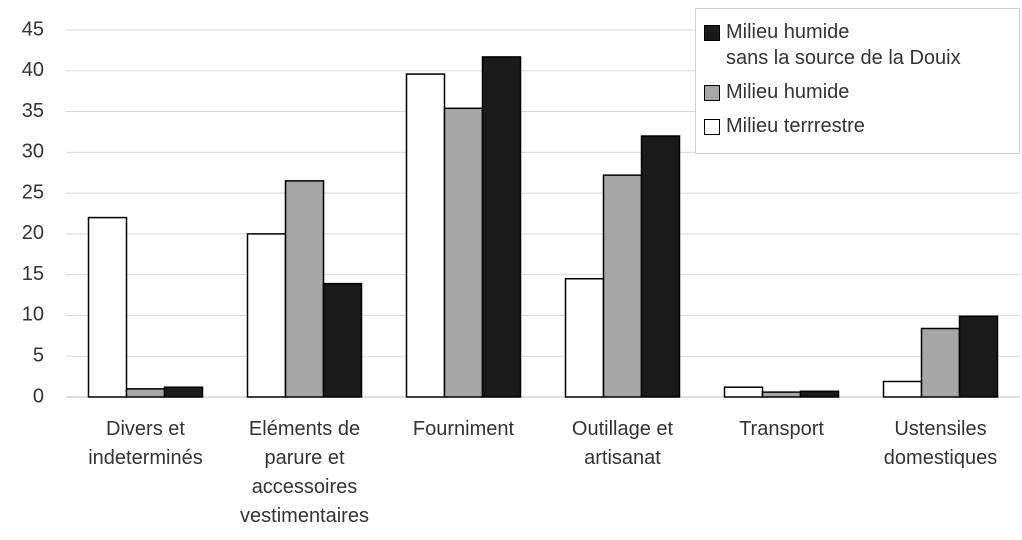 This screenshot has width=1022, height=540. Describe the element at coordinates (940, 443) in the screenshot. I see `x-tick-label: Ustensiles domestiques` at that location.